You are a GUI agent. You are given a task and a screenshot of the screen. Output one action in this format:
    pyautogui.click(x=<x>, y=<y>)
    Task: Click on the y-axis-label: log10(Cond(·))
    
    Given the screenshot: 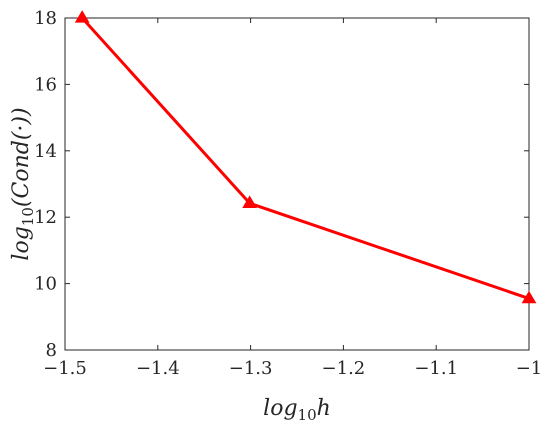 What is the action you would take?
    pyautogui.click(x=23, y=183)
    